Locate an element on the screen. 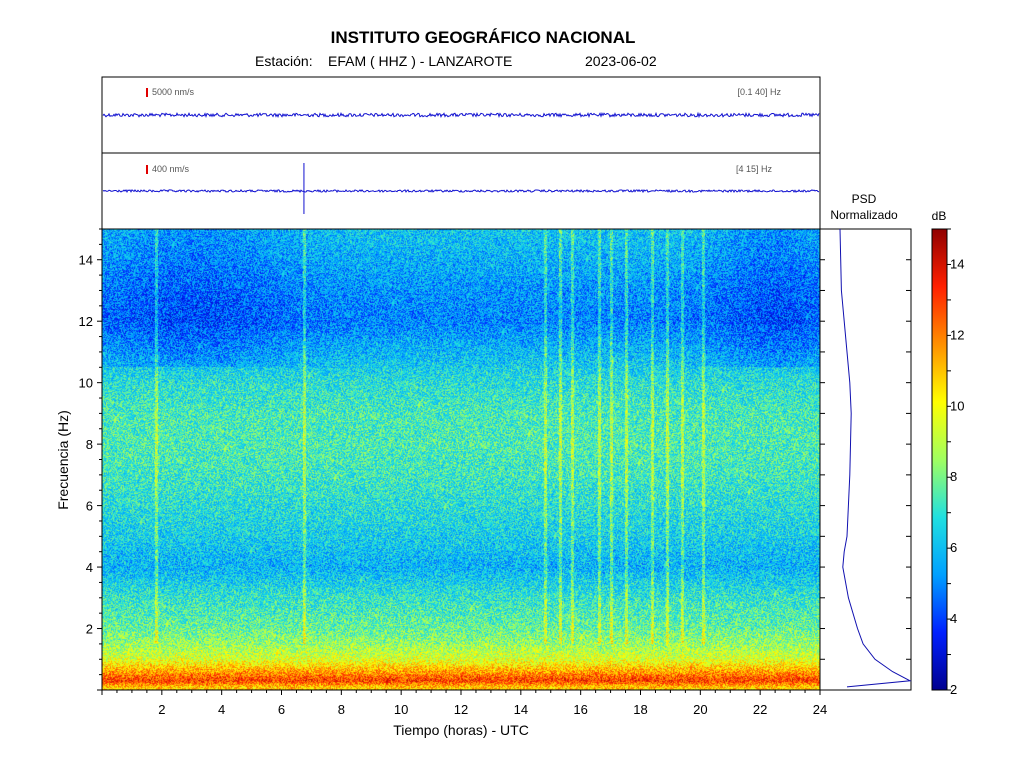 This screenshot has width=1025, height=768. x-tick-label: 22 is located at coordinates (760, 709).